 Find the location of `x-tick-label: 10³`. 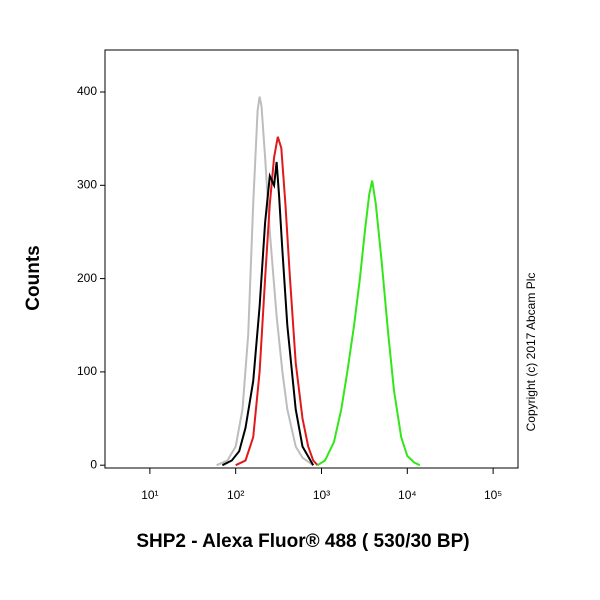

x-tick-label: 10³ is located at coordinates (321, 495).